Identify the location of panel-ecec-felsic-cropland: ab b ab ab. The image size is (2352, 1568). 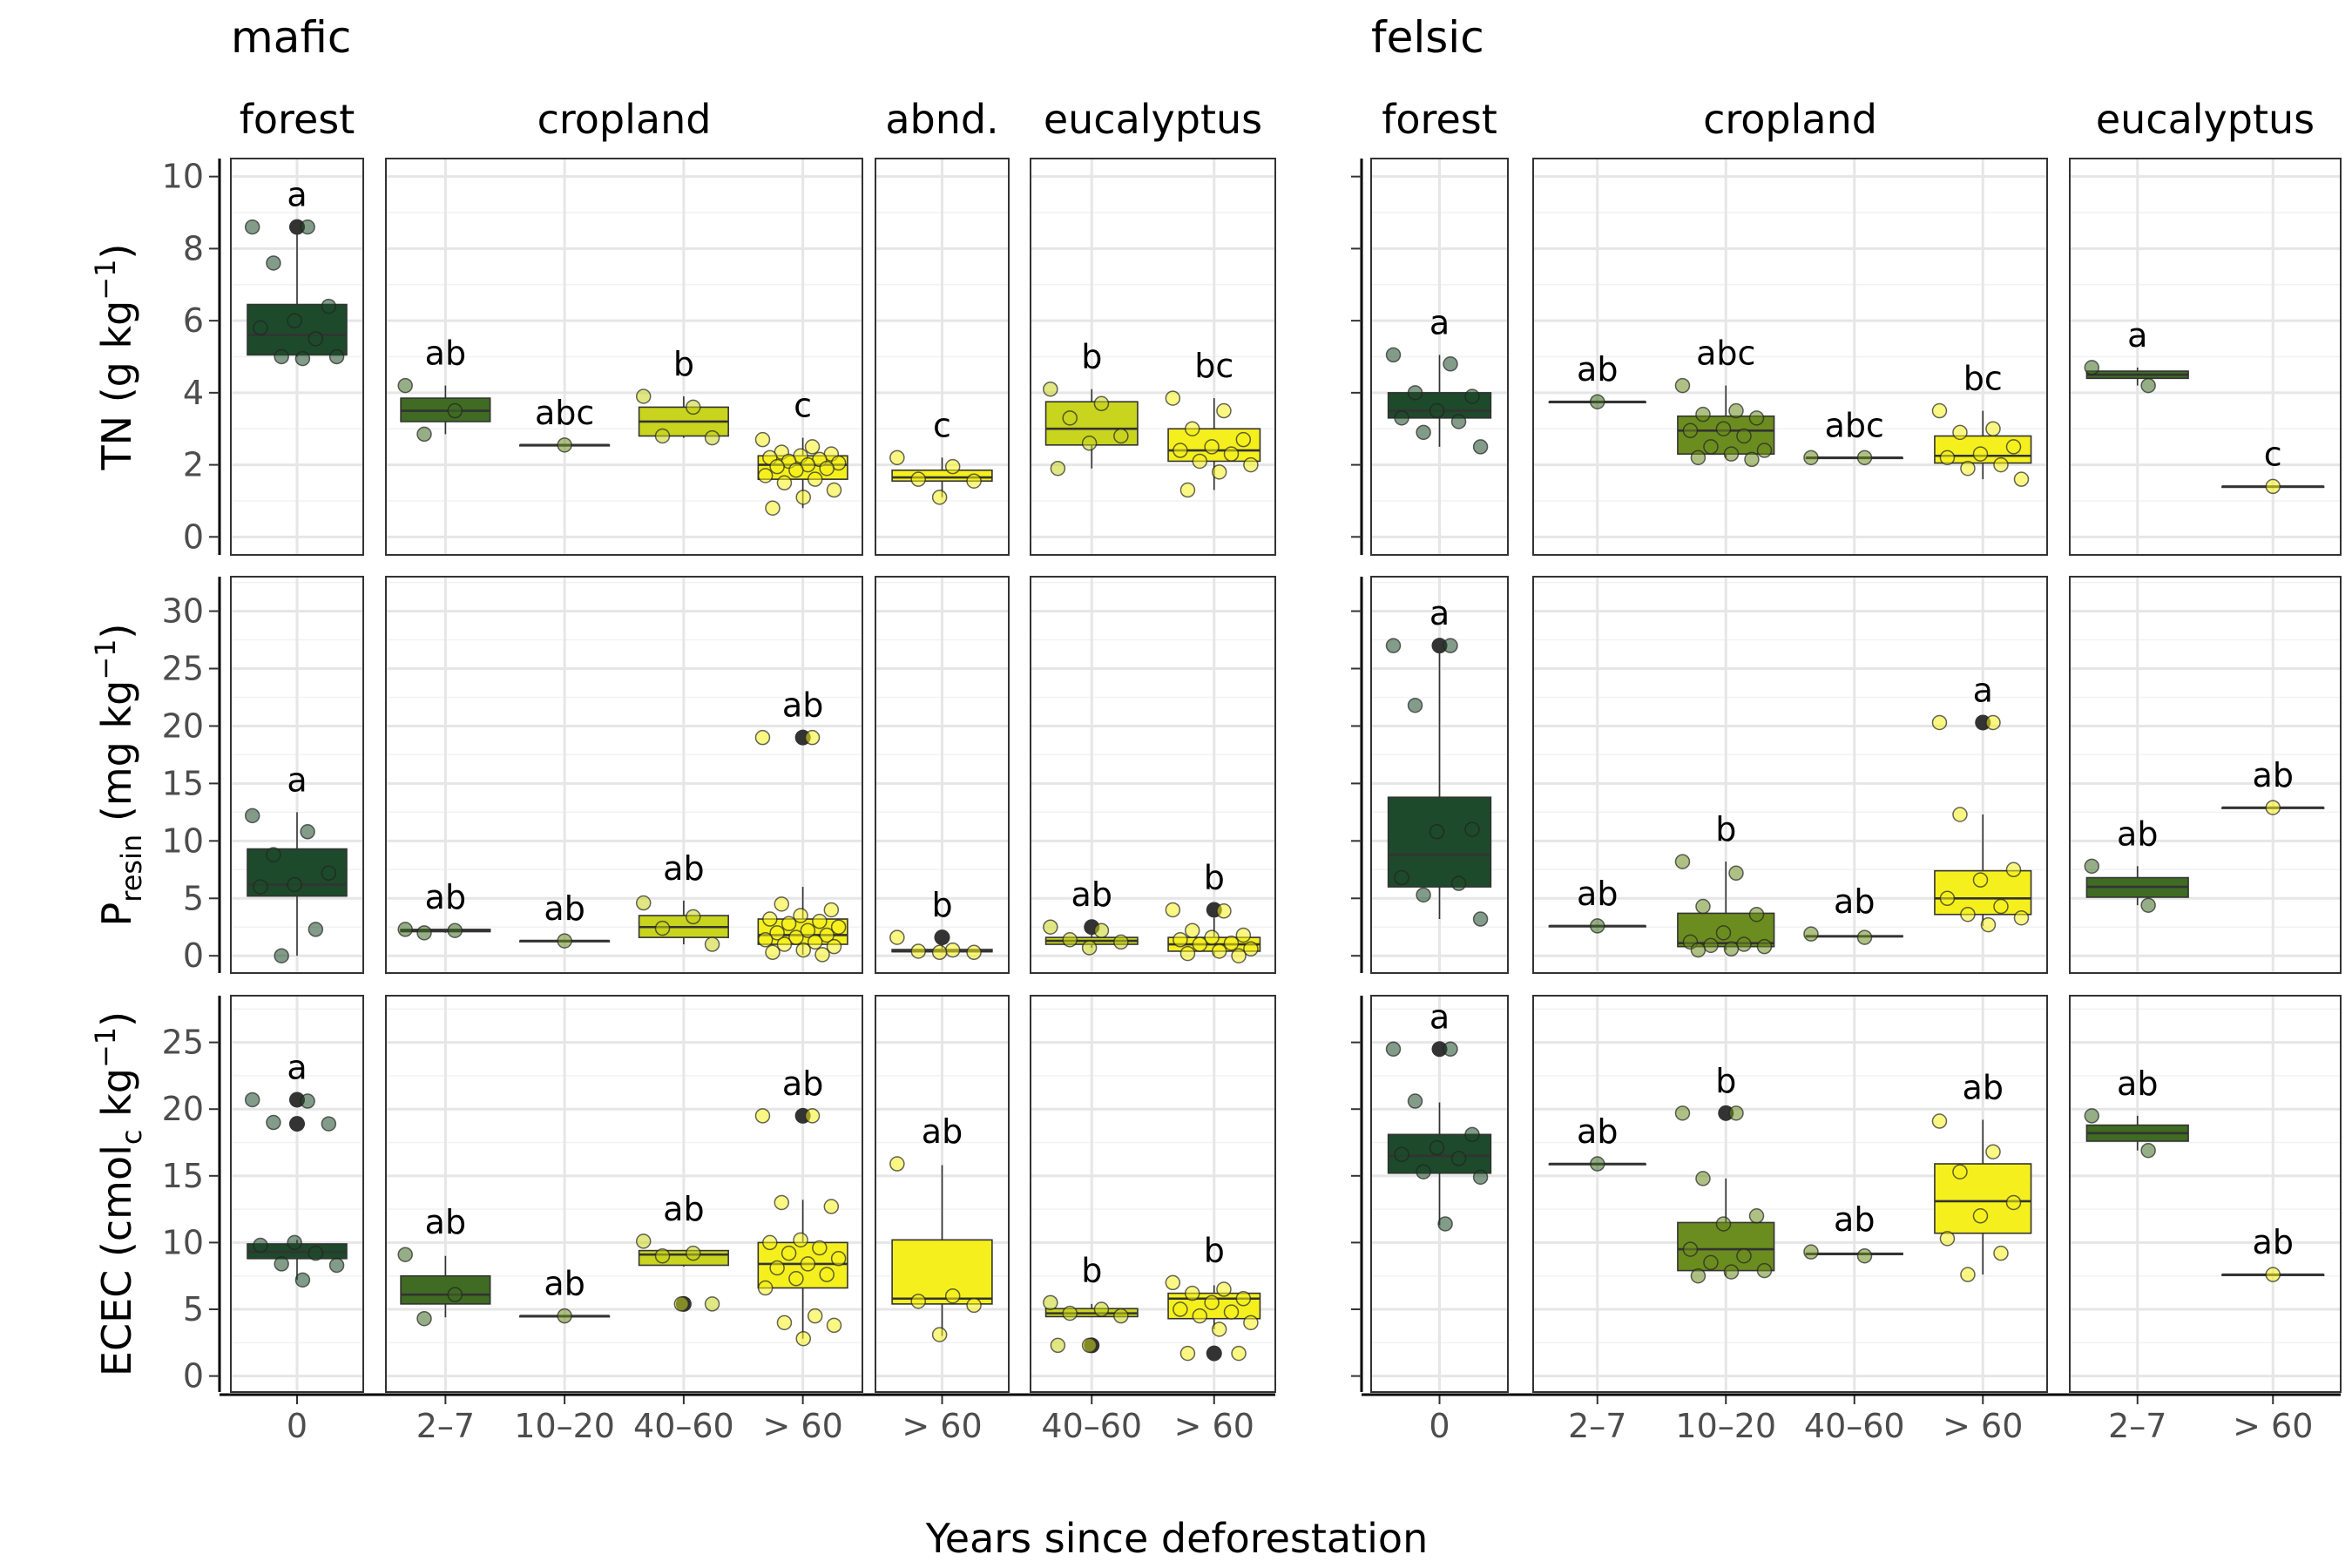
(1790, 1194).